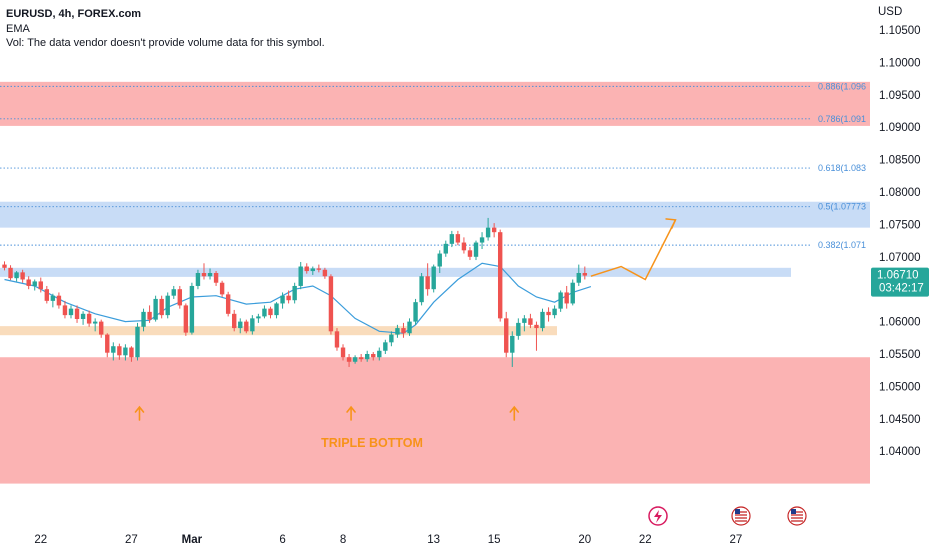 This screenshot has width=932, height=550. I want to click on price-tick-label: 1.05000, so click(900, 387).